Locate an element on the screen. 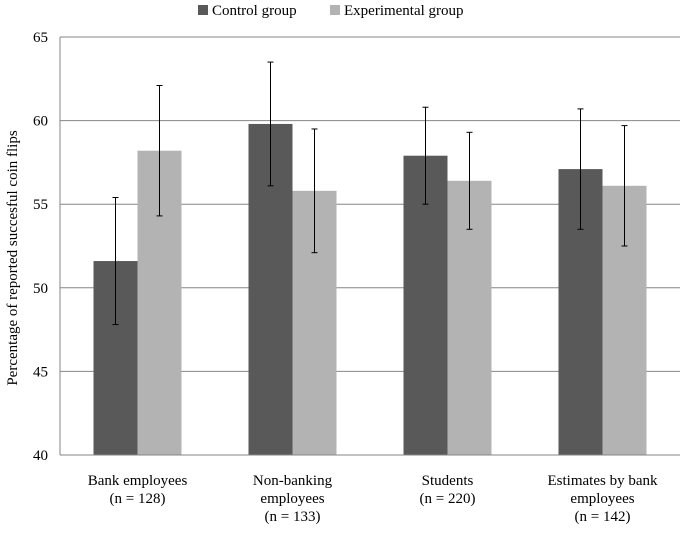 Image resolution: width=680 pixels, height=533 pixels. legend-item: Control group is located at coordinates (247, 11).